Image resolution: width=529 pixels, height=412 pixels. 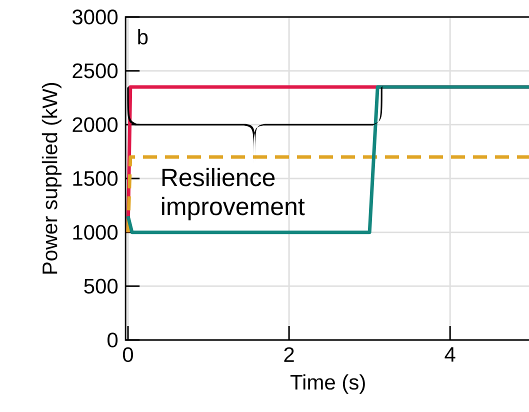 I want to click on y-tick-label: 500, so click(x=101, y=286).